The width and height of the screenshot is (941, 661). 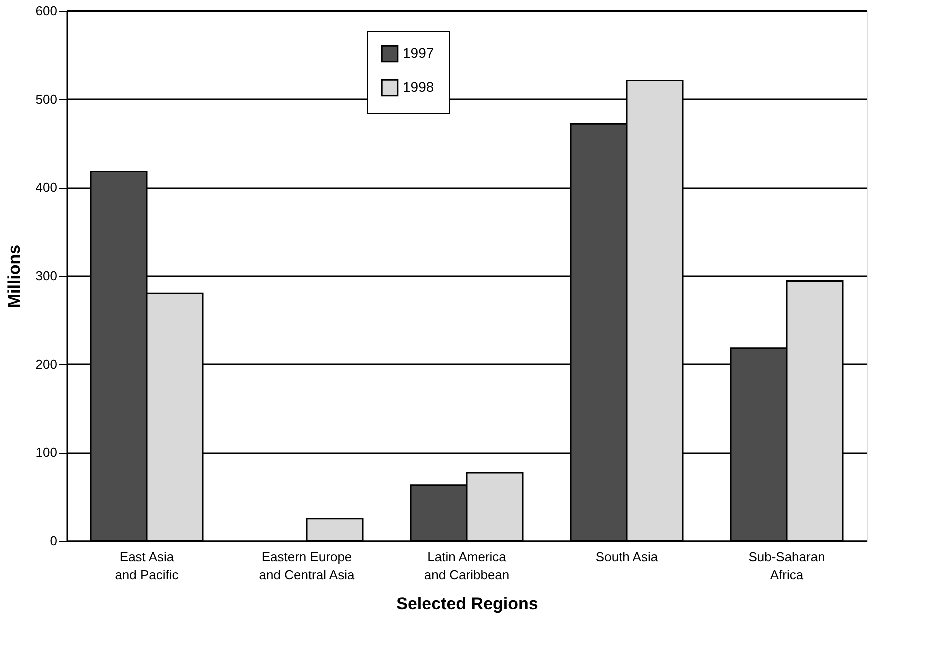 I want to click on y-tick-label: 100, so click(x=47, y=452).